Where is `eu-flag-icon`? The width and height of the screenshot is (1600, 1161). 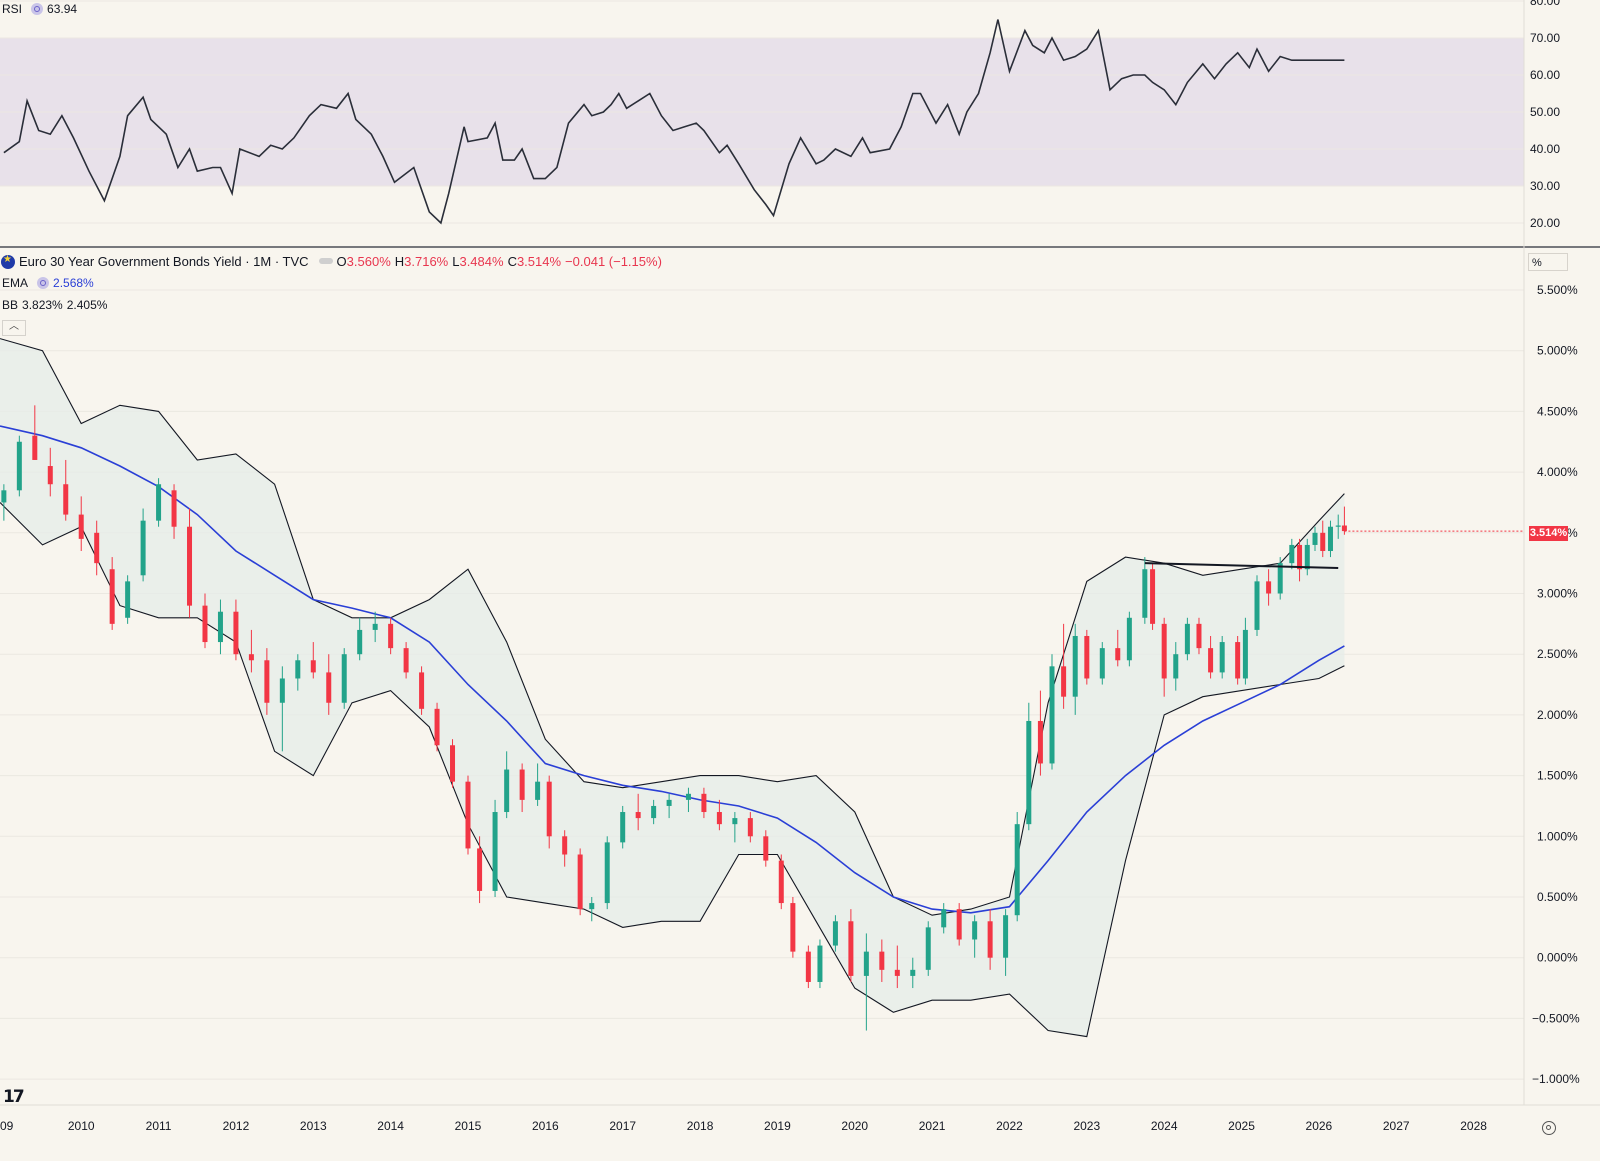
eu-flag-icon is located at coordinates (8, 261).